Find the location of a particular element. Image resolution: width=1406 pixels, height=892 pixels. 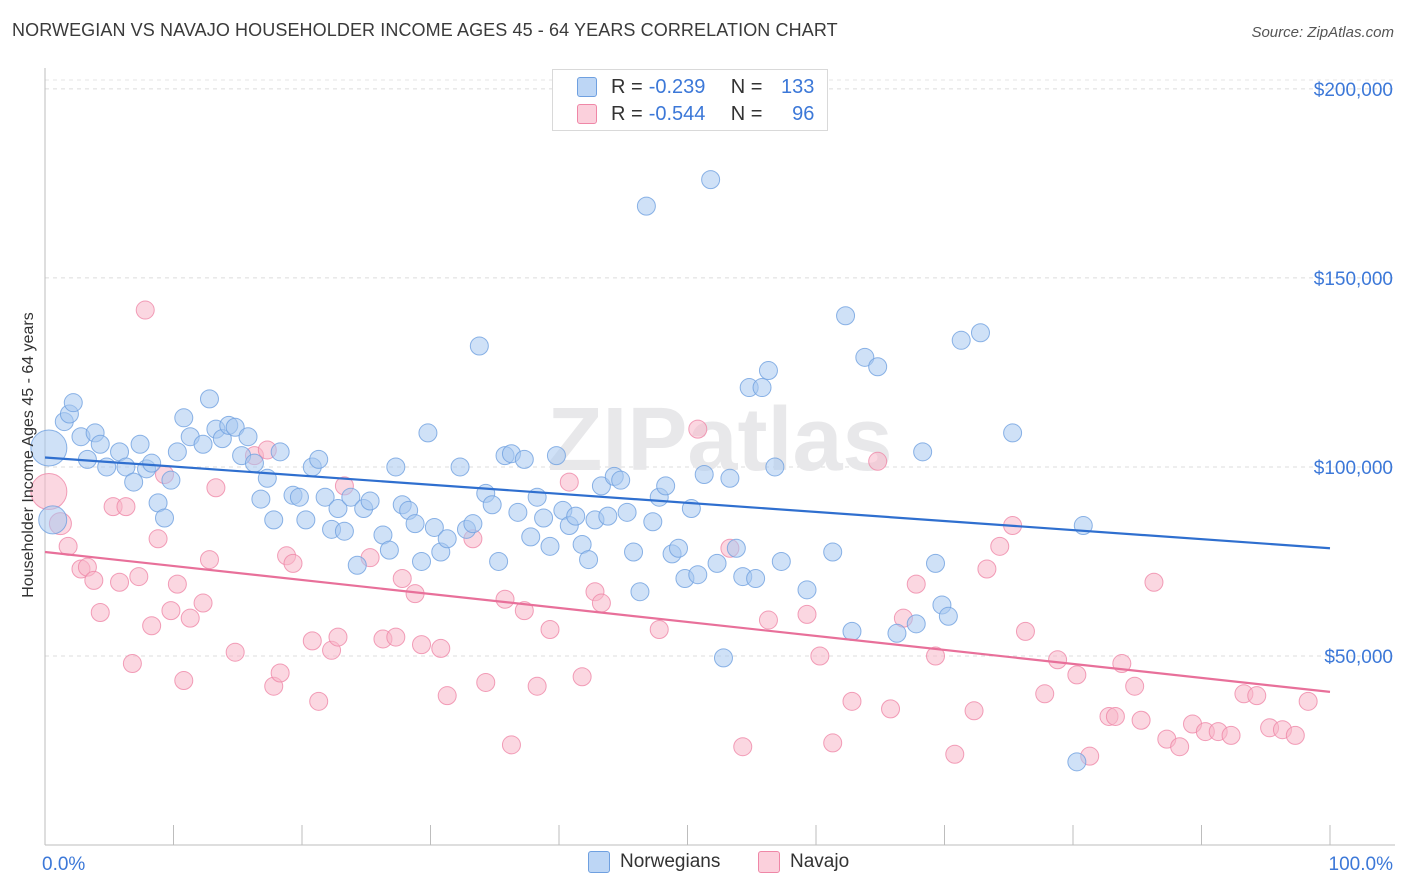

legend-item-navajo: Navajo is located at coordinates (803, 862).